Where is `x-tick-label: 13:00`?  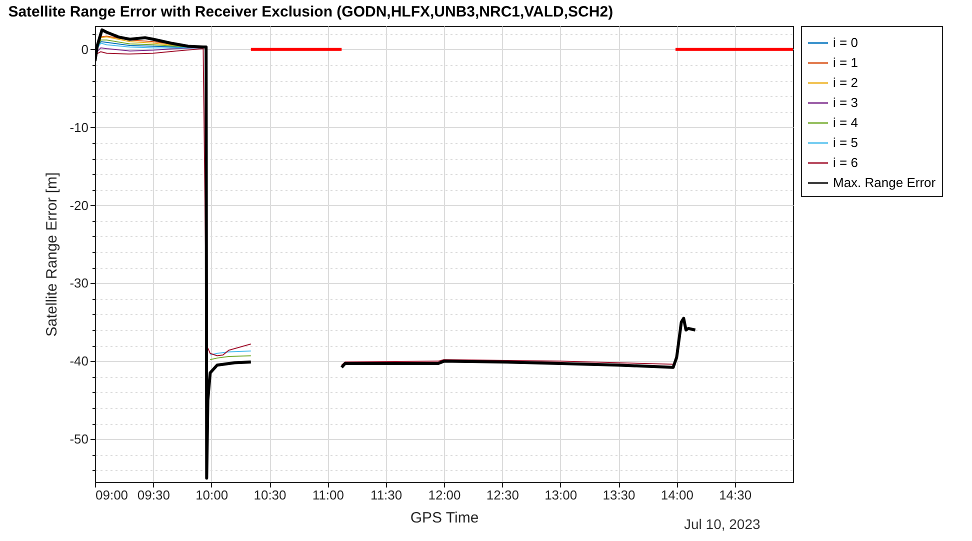 x-tick-label: 13:00 is located at coordinates (561, 495).